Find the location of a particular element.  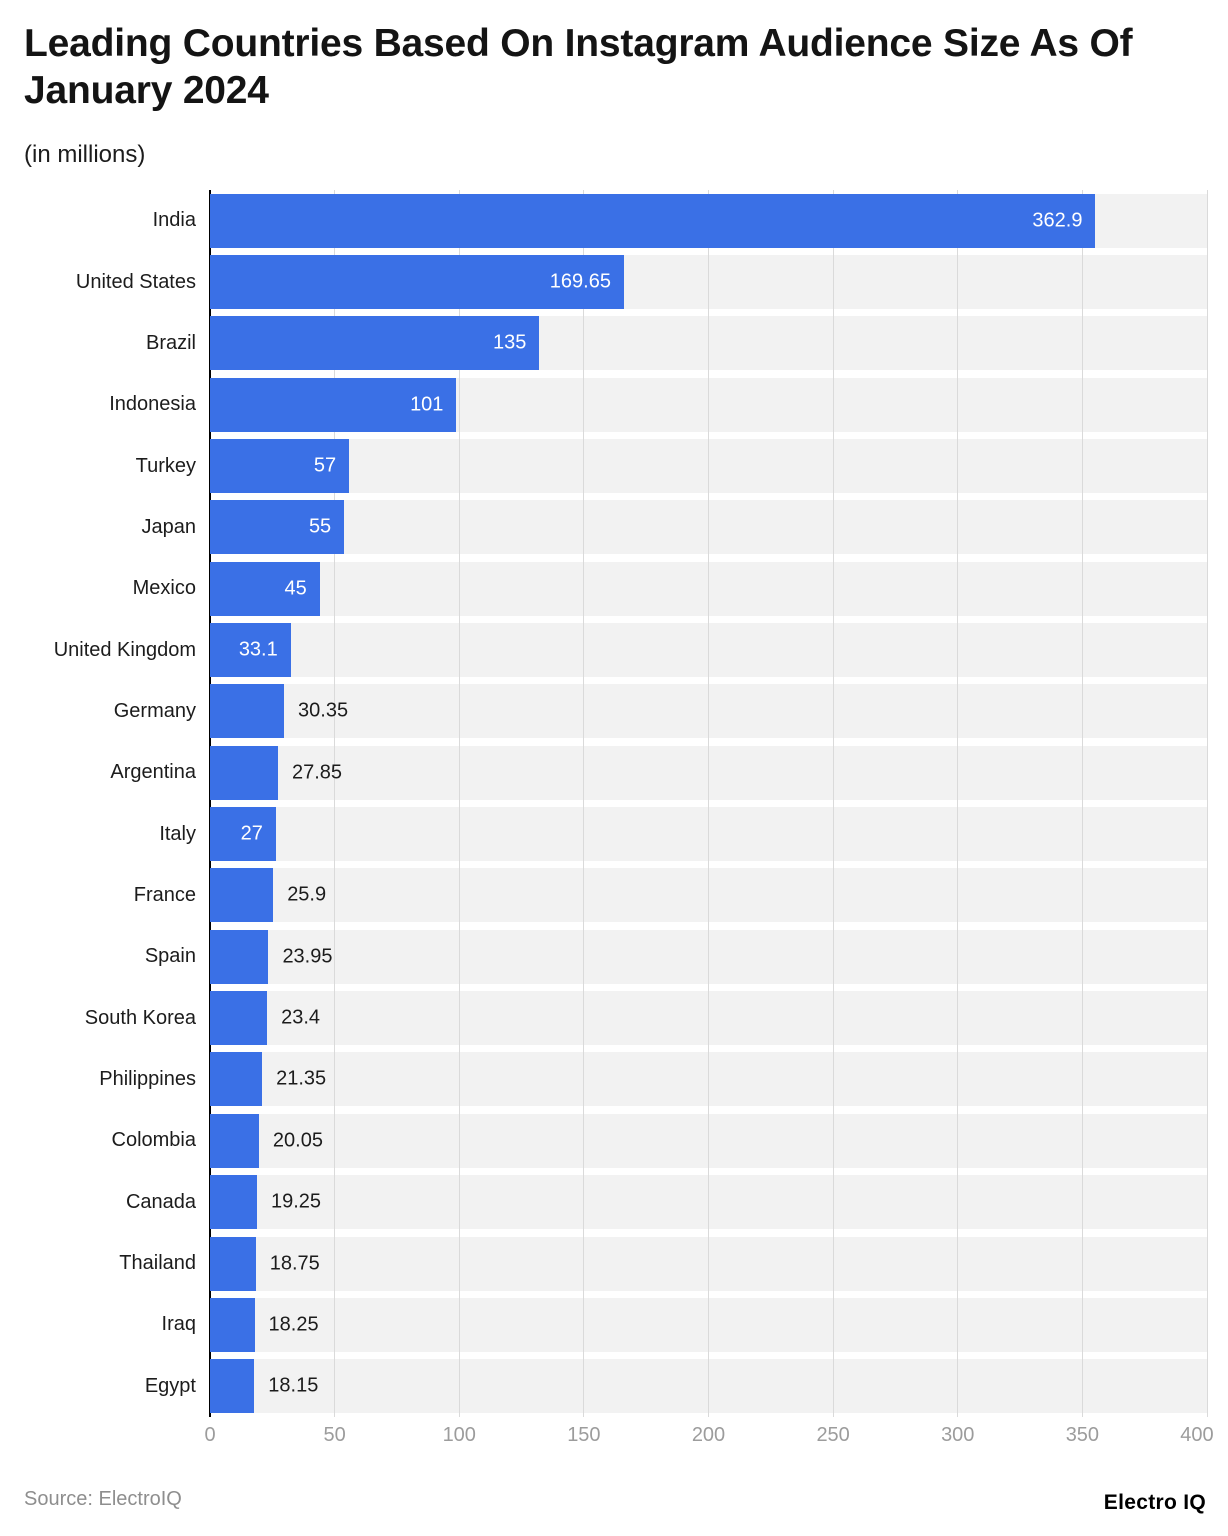

chart-row: India 362.9 is located at coordinates (603, 220).